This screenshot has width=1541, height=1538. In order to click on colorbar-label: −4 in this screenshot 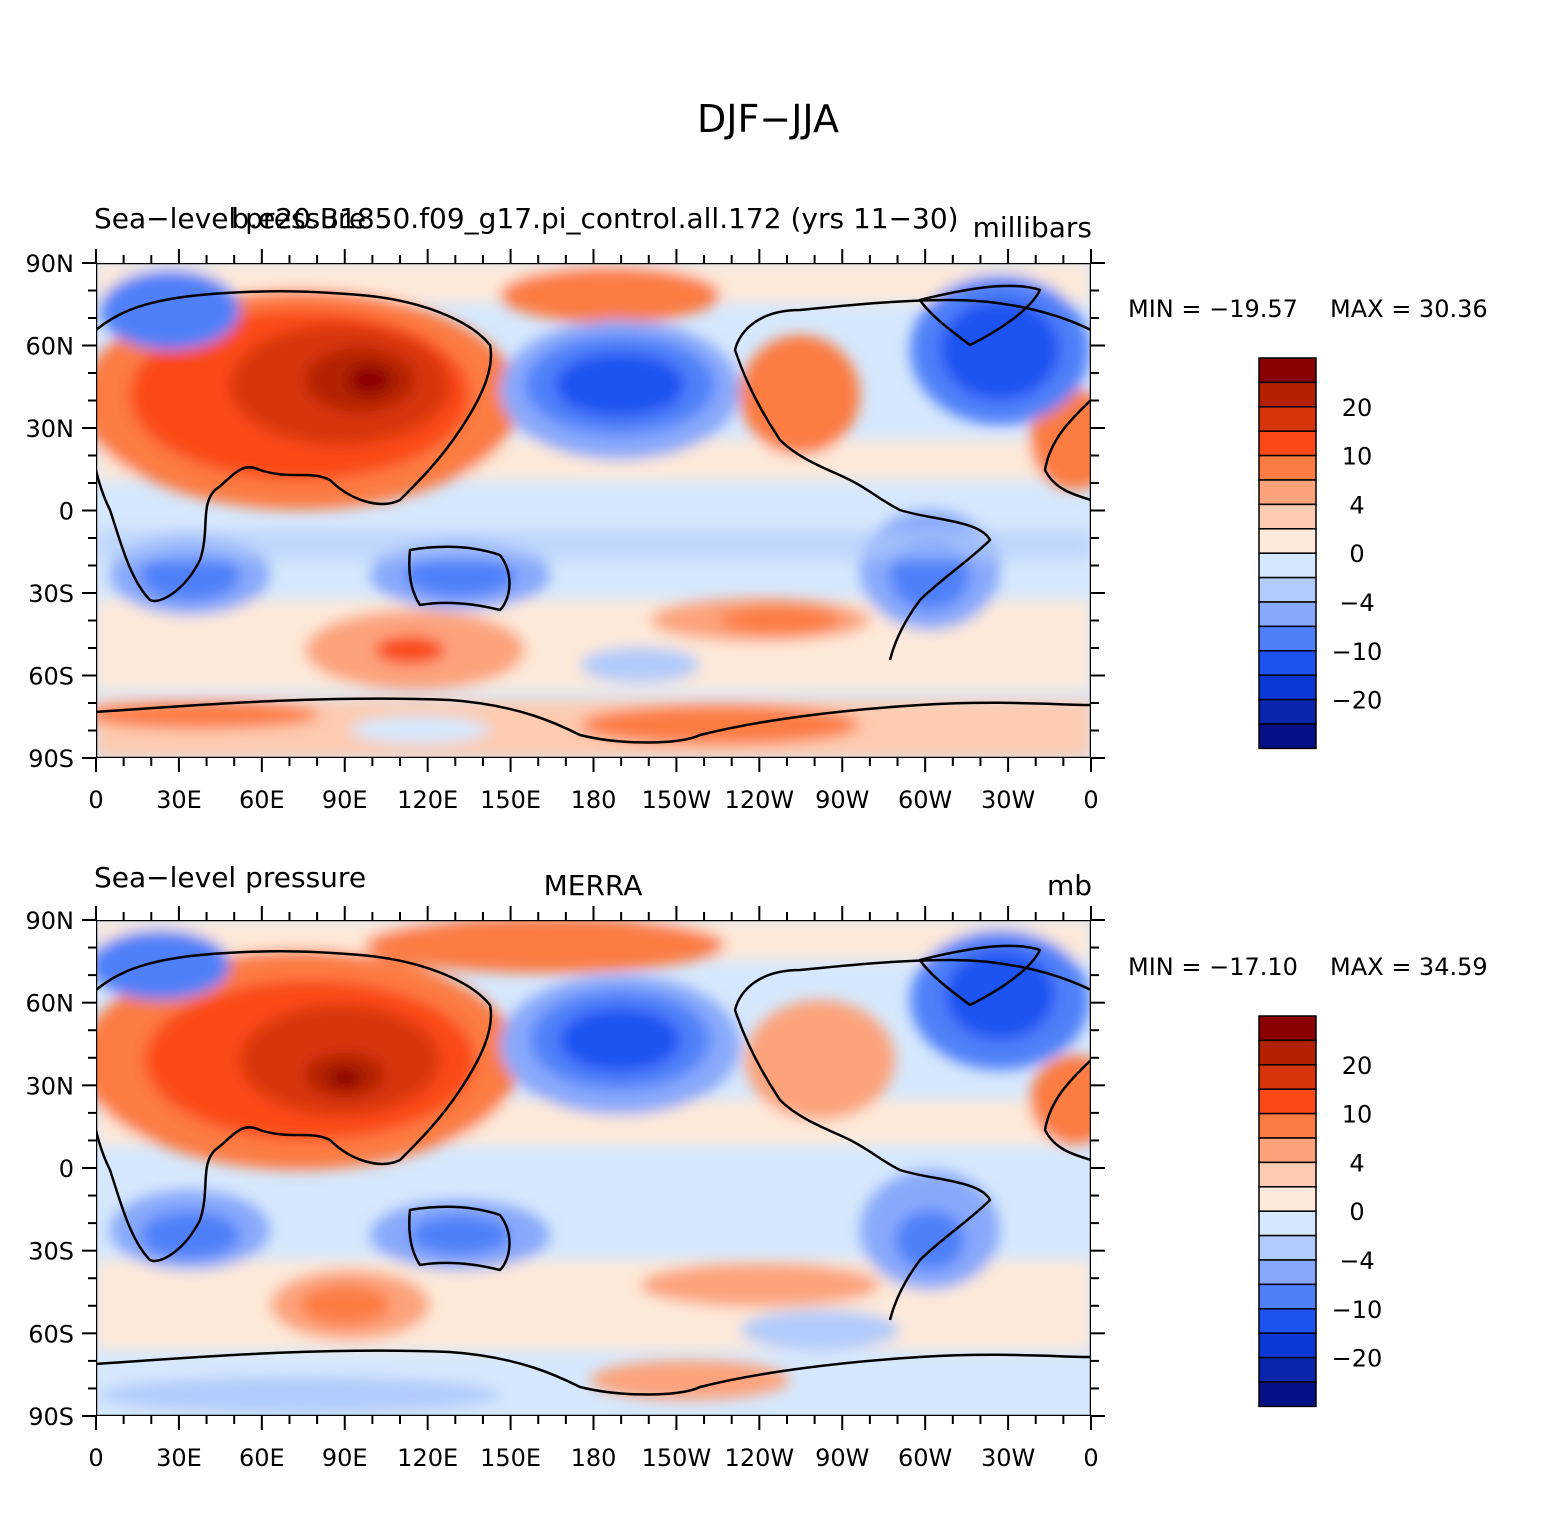, I will do `click(1356, 1261)`.